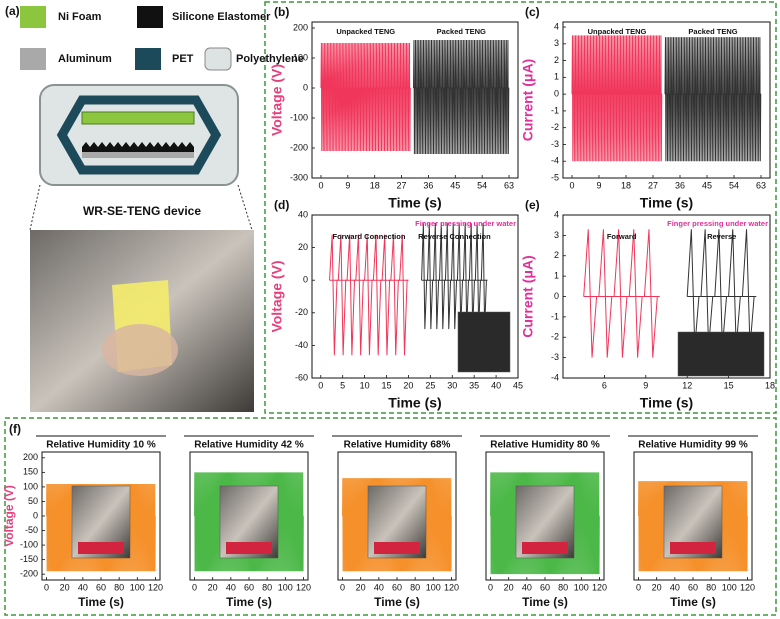 Image resolution: width=780 pixels, height=619 pixels. I want to click on x-tick-label: 5, so click(342, 385).